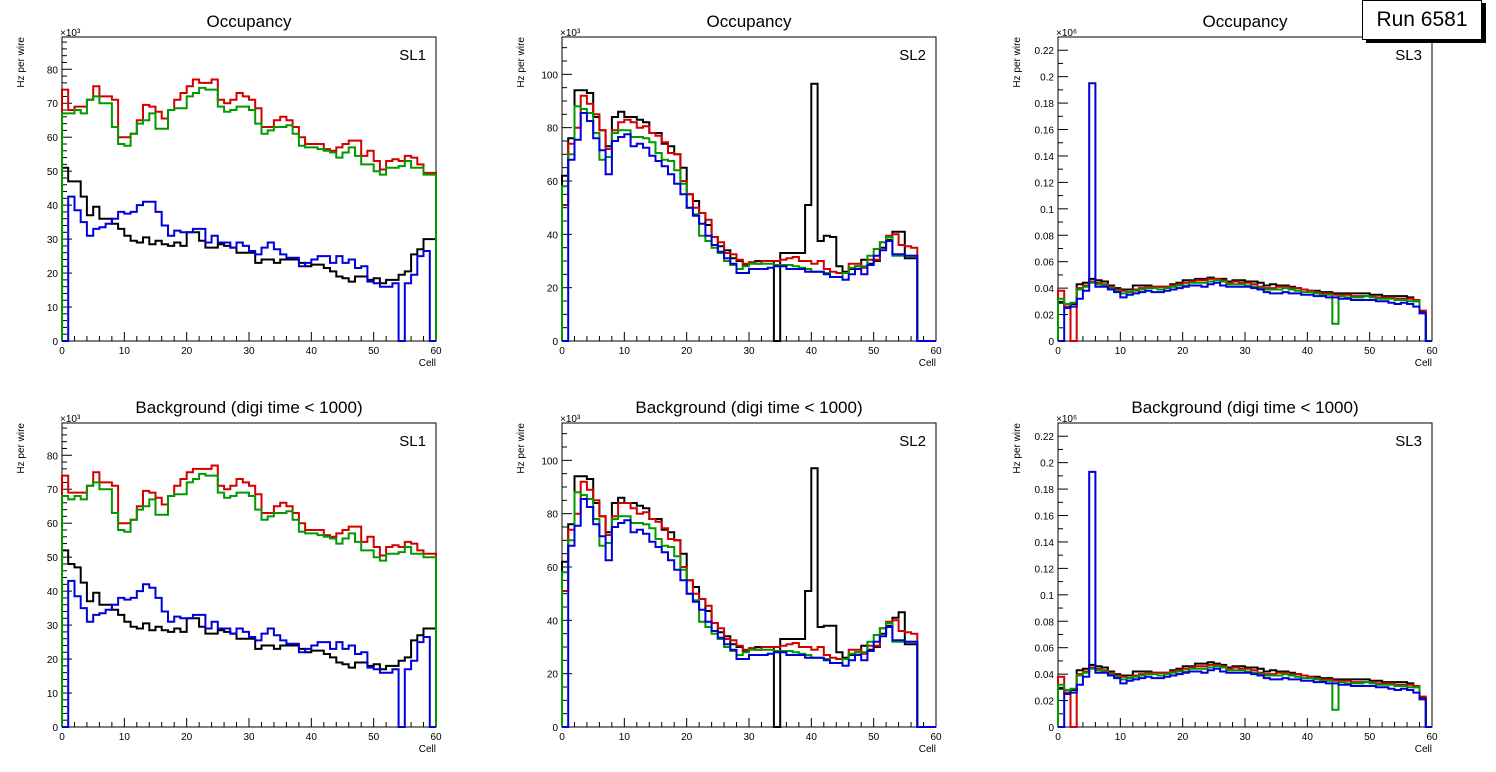  What do you see at coordinates (412, 441) in the screenshot?
I see `superlayer-label: SL1` at bounding box center [412, 441].